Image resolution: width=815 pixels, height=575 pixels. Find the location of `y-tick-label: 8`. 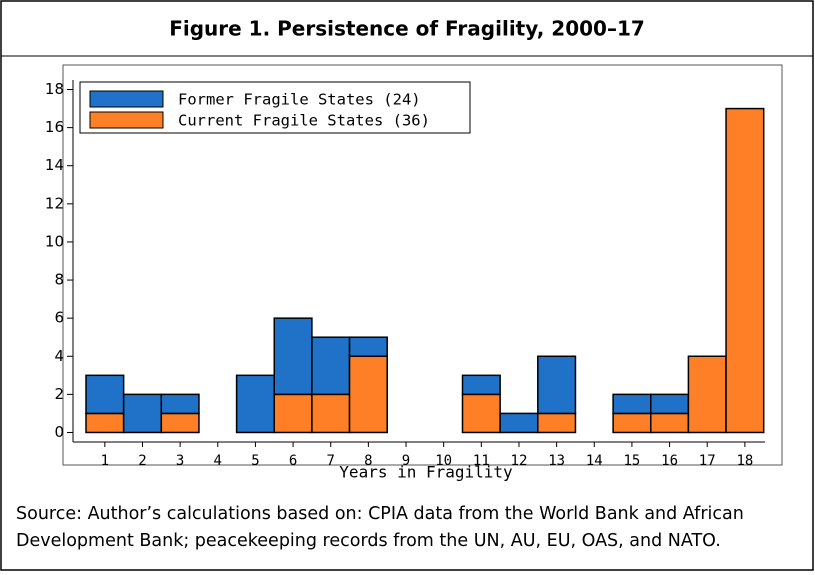

y-tick-label: 8 is located at coordinates (59, 280).